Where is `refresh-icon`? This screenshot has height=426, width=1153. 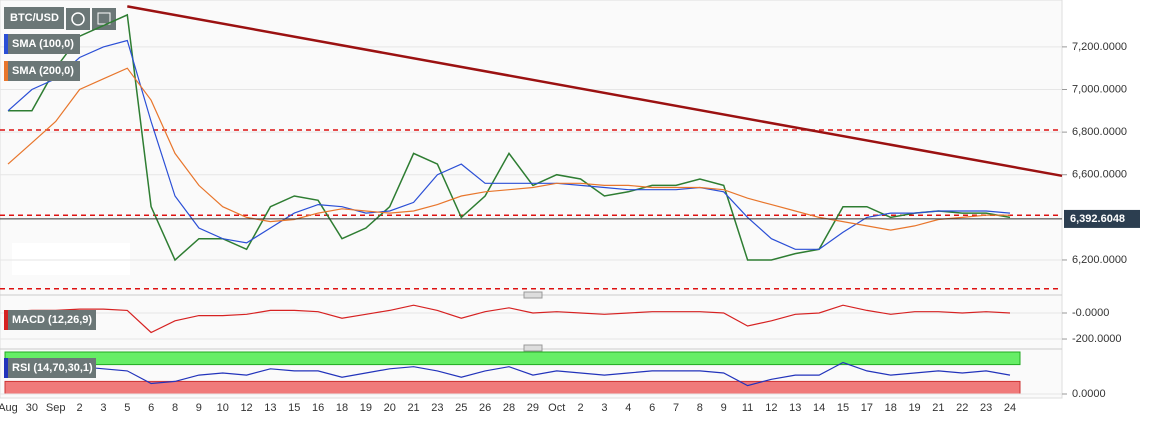
refresh-icon is located at coordinates (78, 19).